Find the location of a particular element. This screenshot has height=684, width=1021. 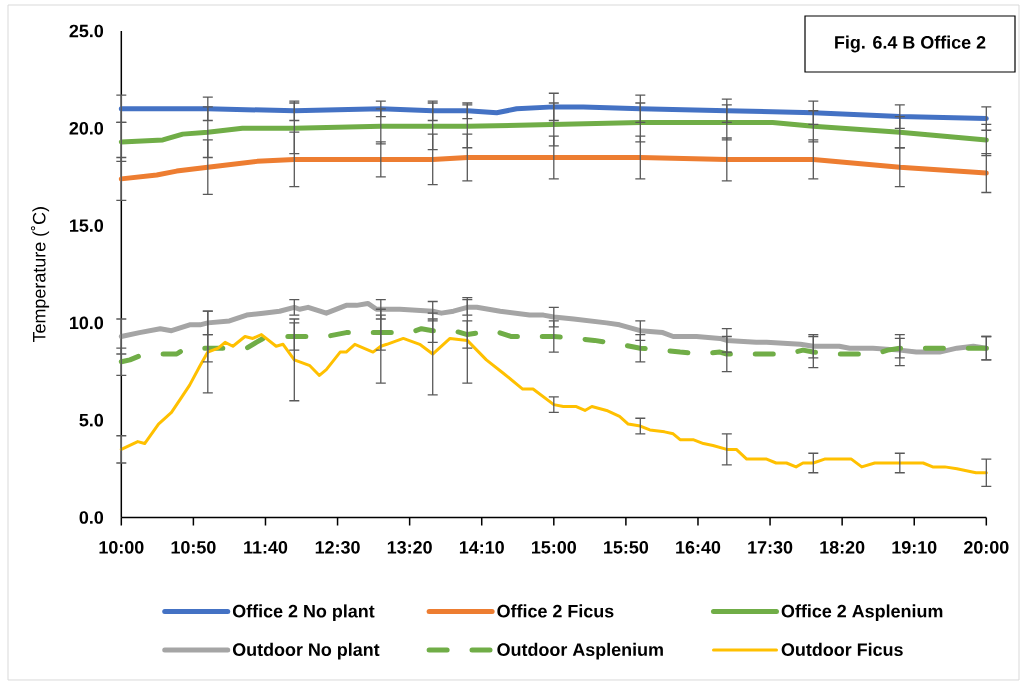

x-tick-label: 10:50 is located at coordinates (193, 547).